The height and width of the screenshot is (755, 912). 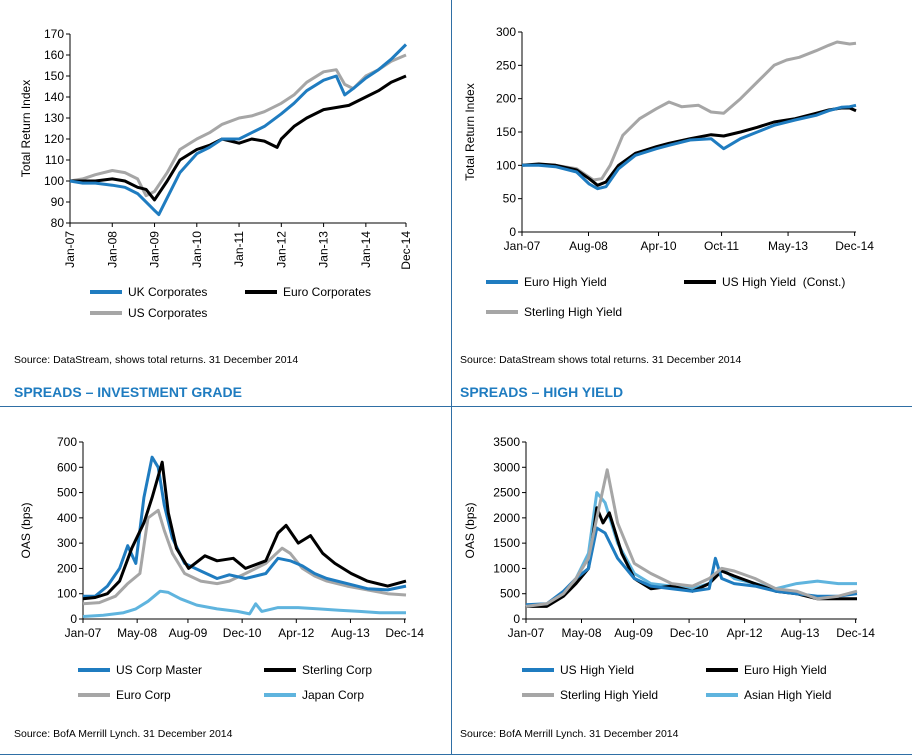 What do you see at coordinates (451, 377) in the screenshot?
I see `panel-divider-vertical` at bounding box center [451, 377].